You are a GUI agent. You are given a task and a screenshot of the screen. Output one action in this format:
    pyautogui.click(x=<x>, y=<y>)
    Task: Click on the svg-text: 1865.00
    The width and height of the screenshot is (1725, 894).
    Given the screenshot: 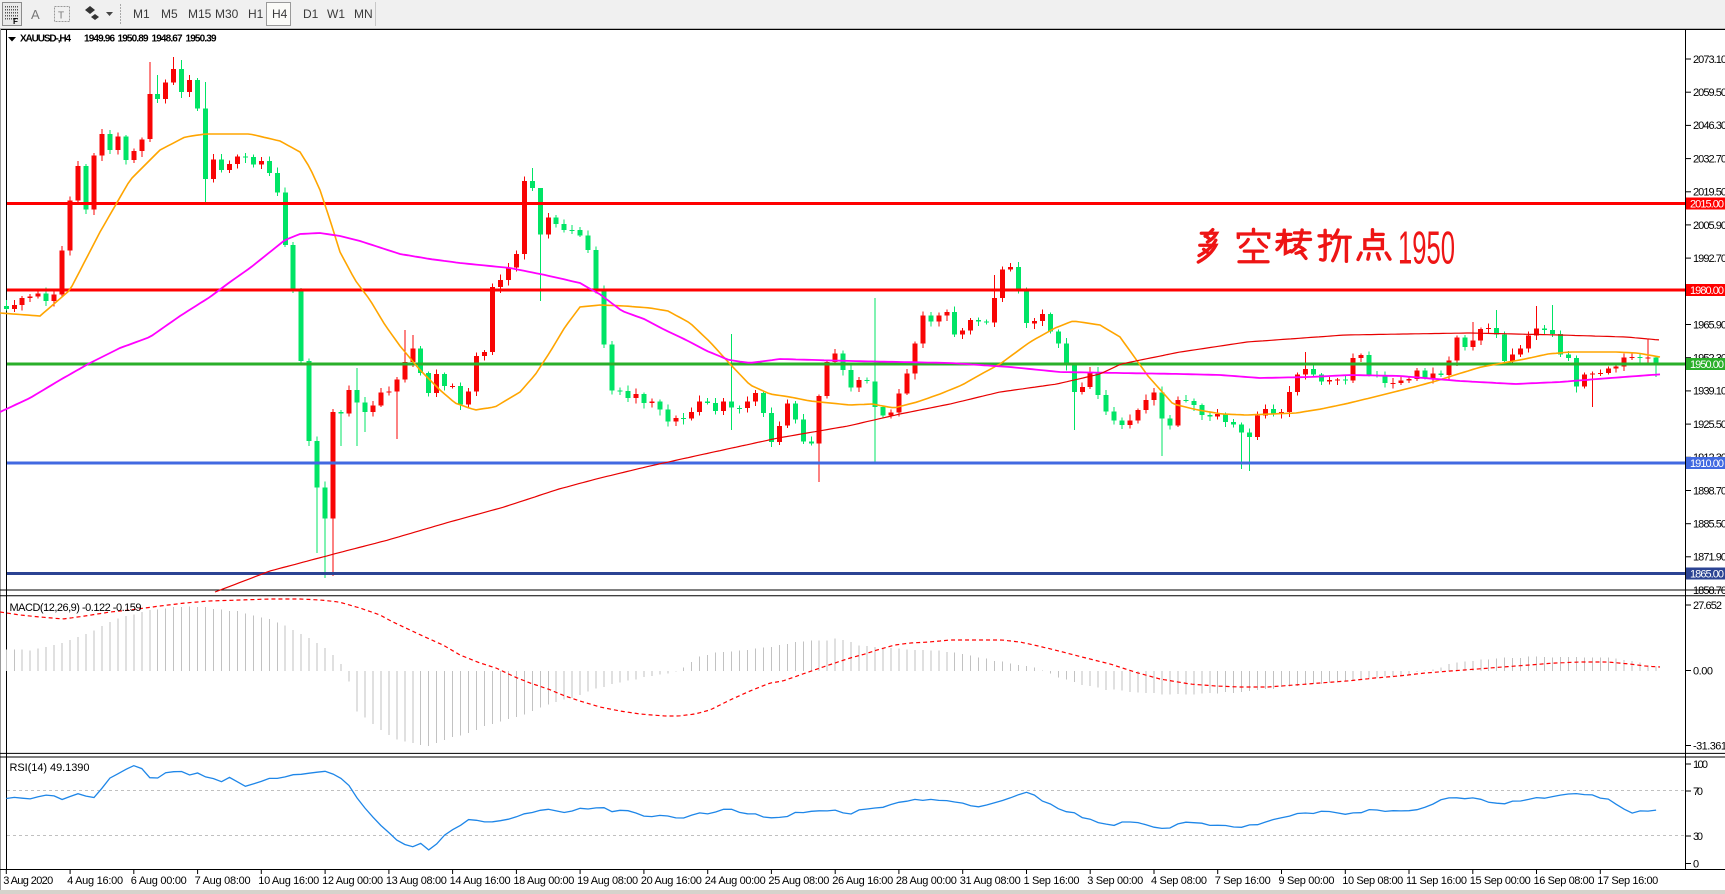 What is the action you would take?
    pyautogui.click(x=1707, y=574)
    